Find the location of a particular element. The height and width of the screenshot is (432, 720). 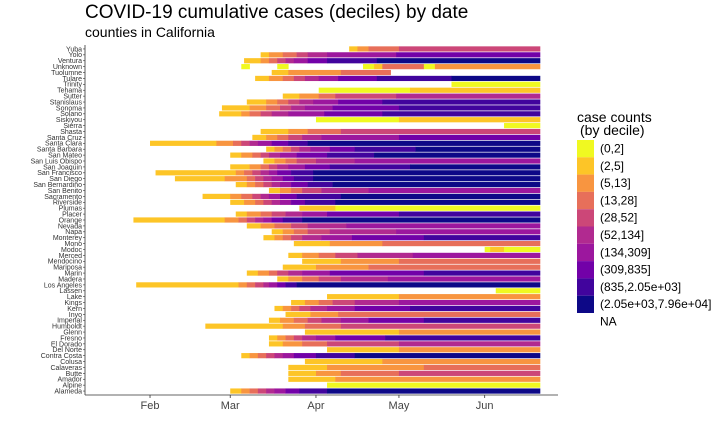

heat-cell-kings is located at coordinates (343, 302).